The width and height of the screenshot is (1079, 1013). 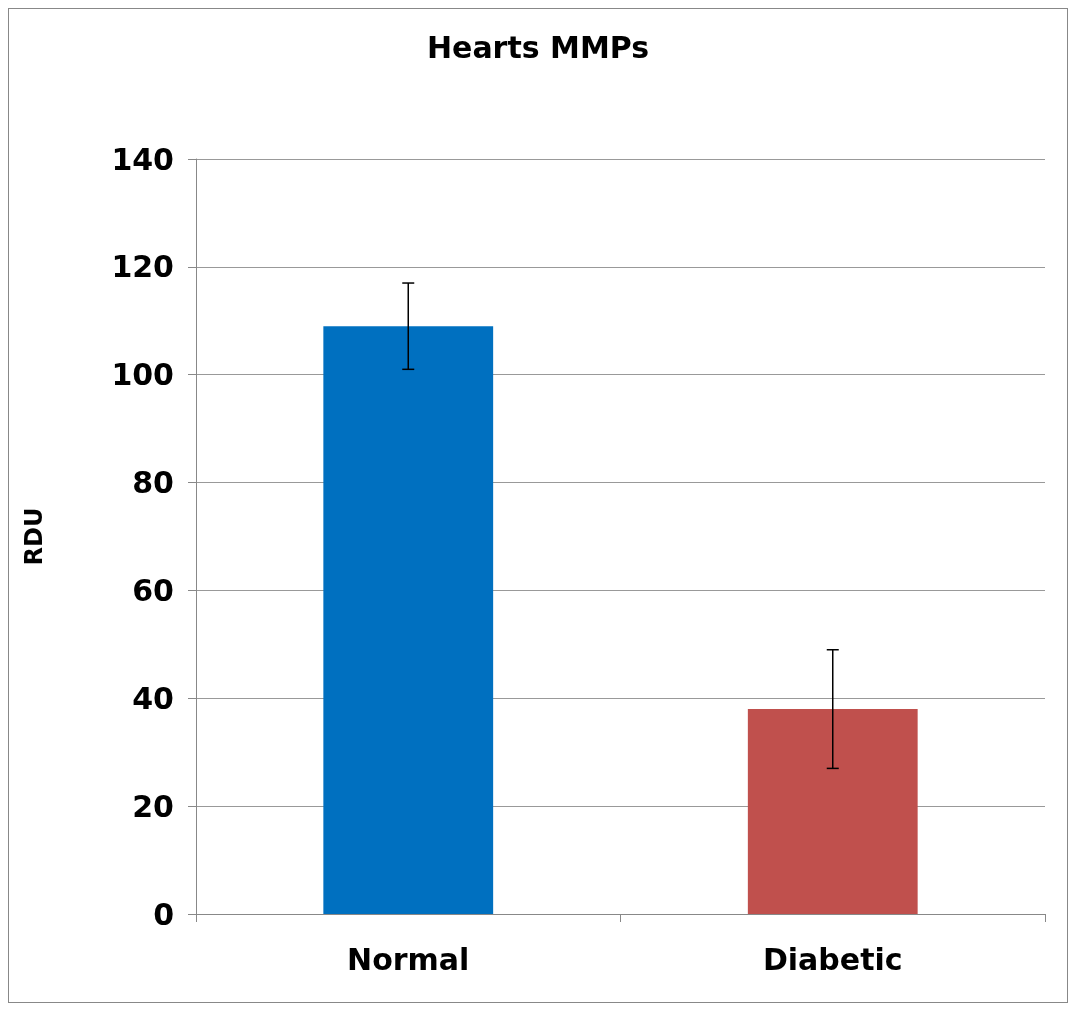 I want to click on y-tick-label: 100, so click(x=142, y=375).